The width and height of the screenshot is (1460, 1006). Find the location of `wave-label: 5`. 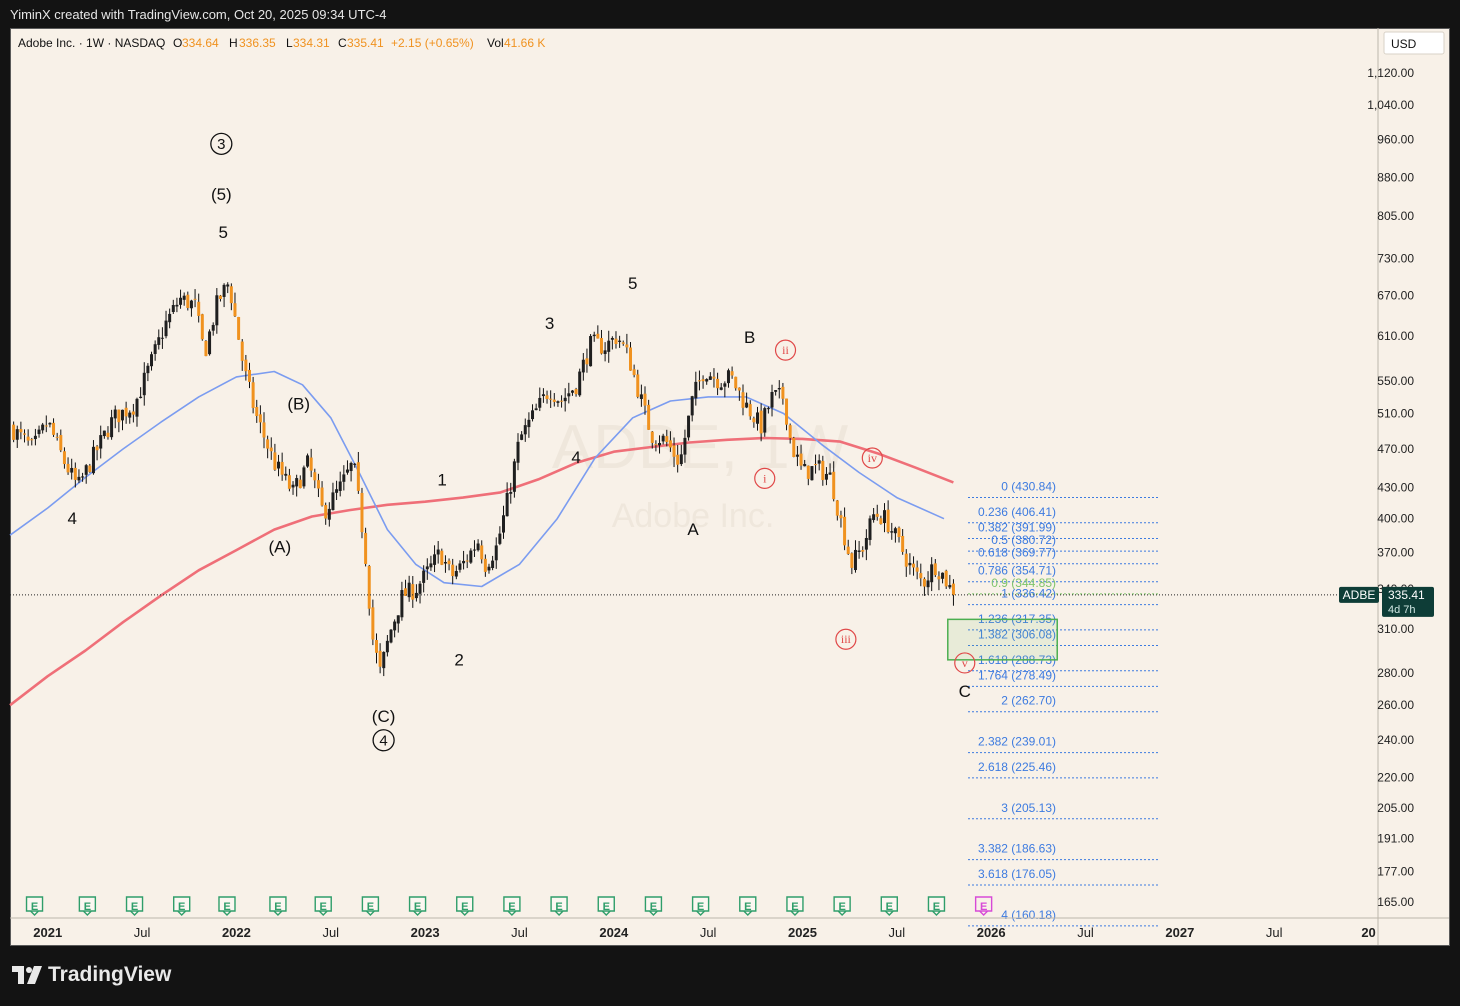

wave-label: 5 is located at coordinates (632, 283).